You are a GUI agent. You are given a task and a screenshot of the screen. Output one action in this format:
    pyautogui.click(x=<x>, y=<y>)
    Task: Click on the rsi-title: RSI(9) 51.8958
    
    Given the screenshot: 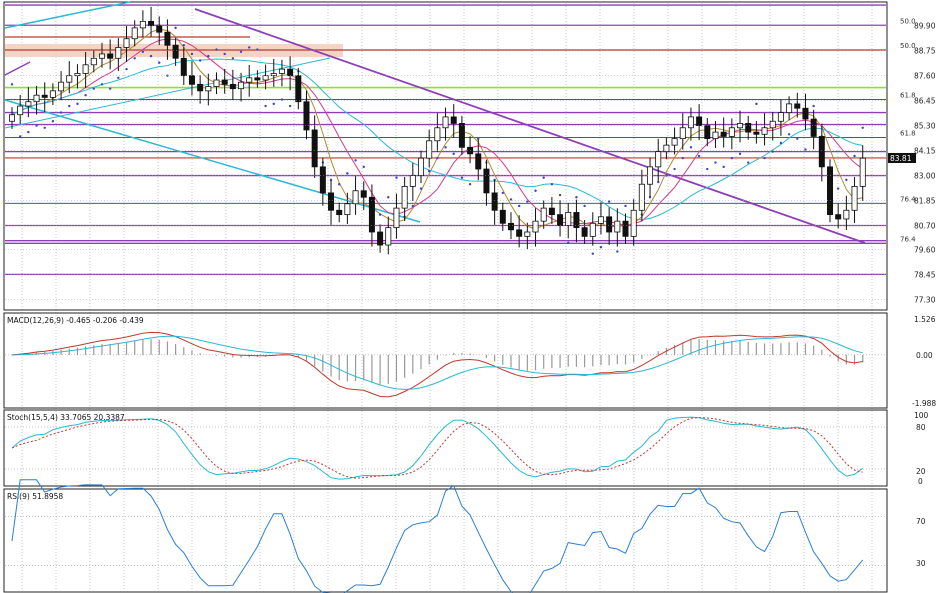 What is the action you would take?
    pyautogui.click(x=35, y=496)
    